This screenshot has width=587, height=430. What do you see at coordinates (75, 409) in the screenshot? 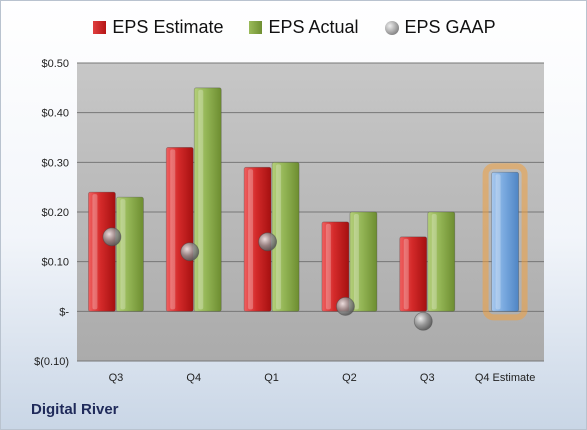
I see `company-name: Digital River` at bounding box center [75, 409].